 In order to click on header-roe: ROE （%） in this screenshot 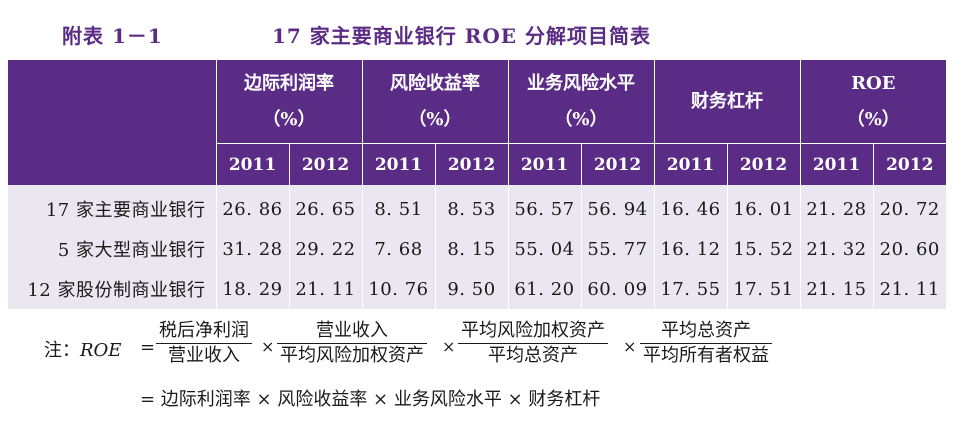, I will do `click(873, 102)`.